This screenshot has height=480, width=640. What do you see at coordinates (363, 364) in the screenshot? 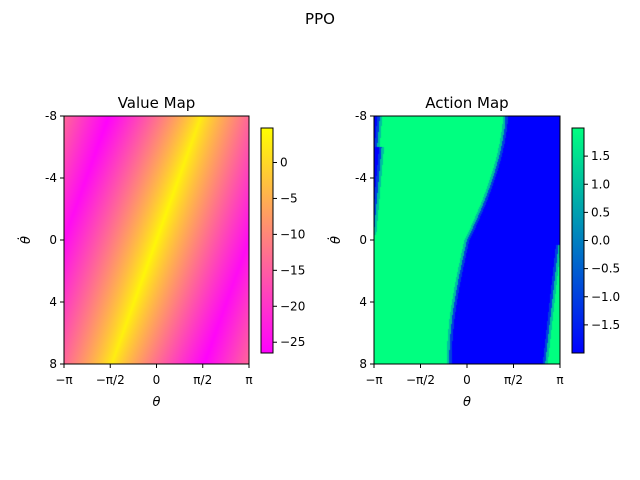
I see `action-map-ytick-label: 8` at bounding box center [363, 364].